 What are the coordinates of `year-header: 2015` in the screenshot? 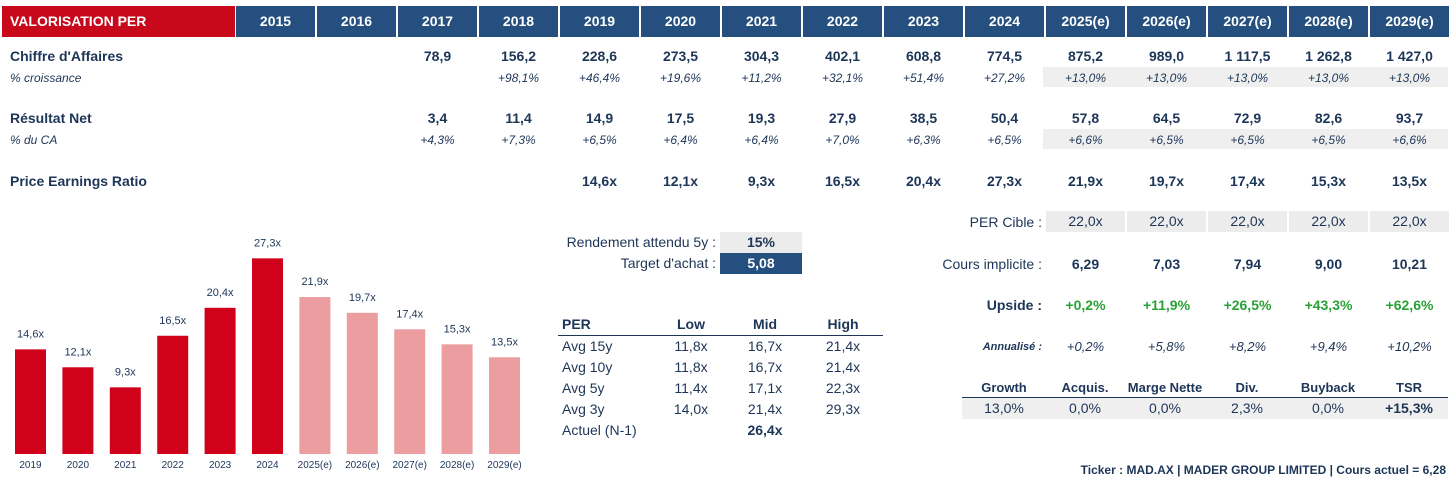 It's located at (275, 21).